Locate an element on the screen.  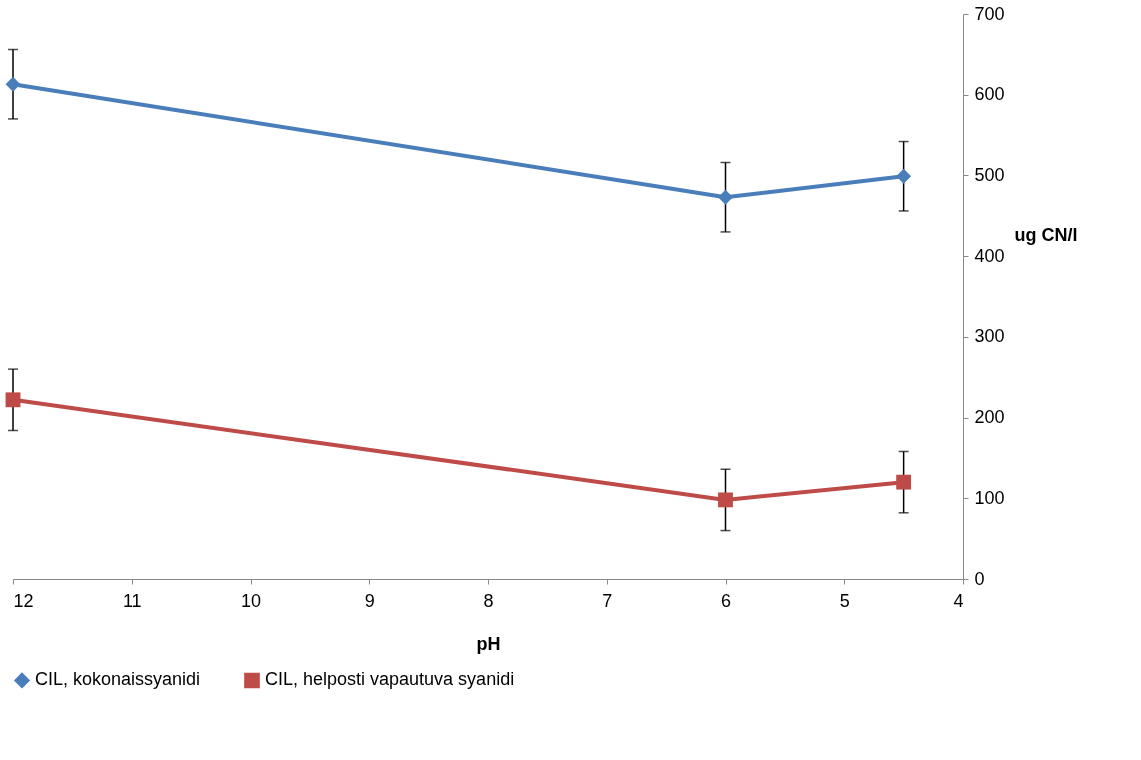
legend-label: CIL, helposti vapautuva syanidi is located at coordinates (390, 679).